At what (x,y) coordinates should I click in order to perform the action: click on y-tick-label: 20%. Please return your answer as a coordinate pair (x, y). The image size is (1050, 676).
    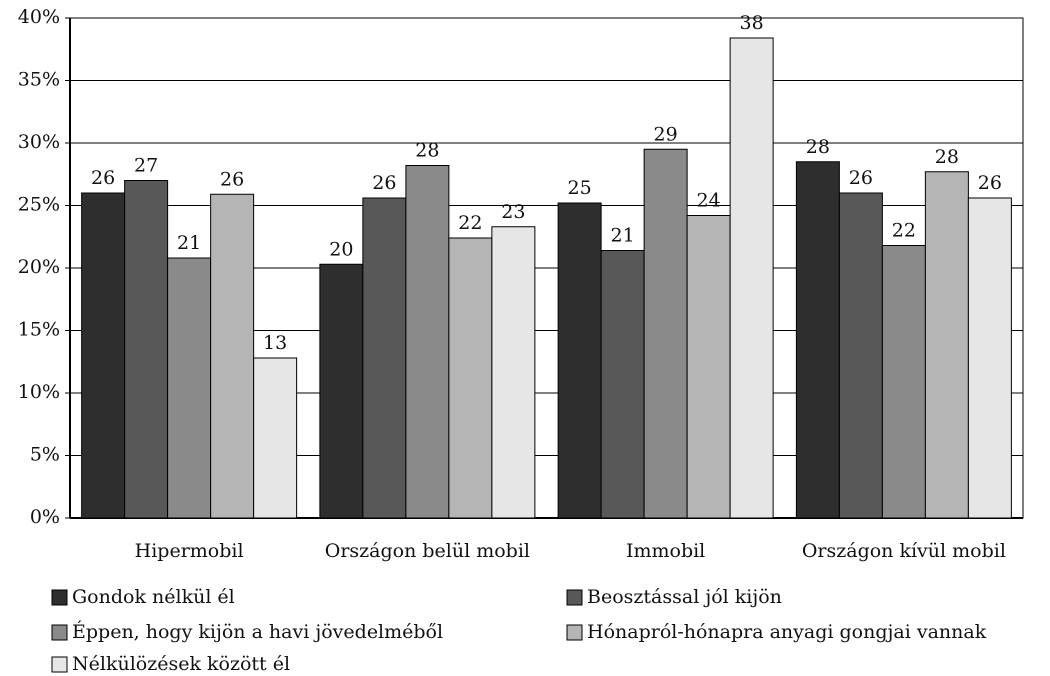
    Looking at the image, I should click on (39, 267).